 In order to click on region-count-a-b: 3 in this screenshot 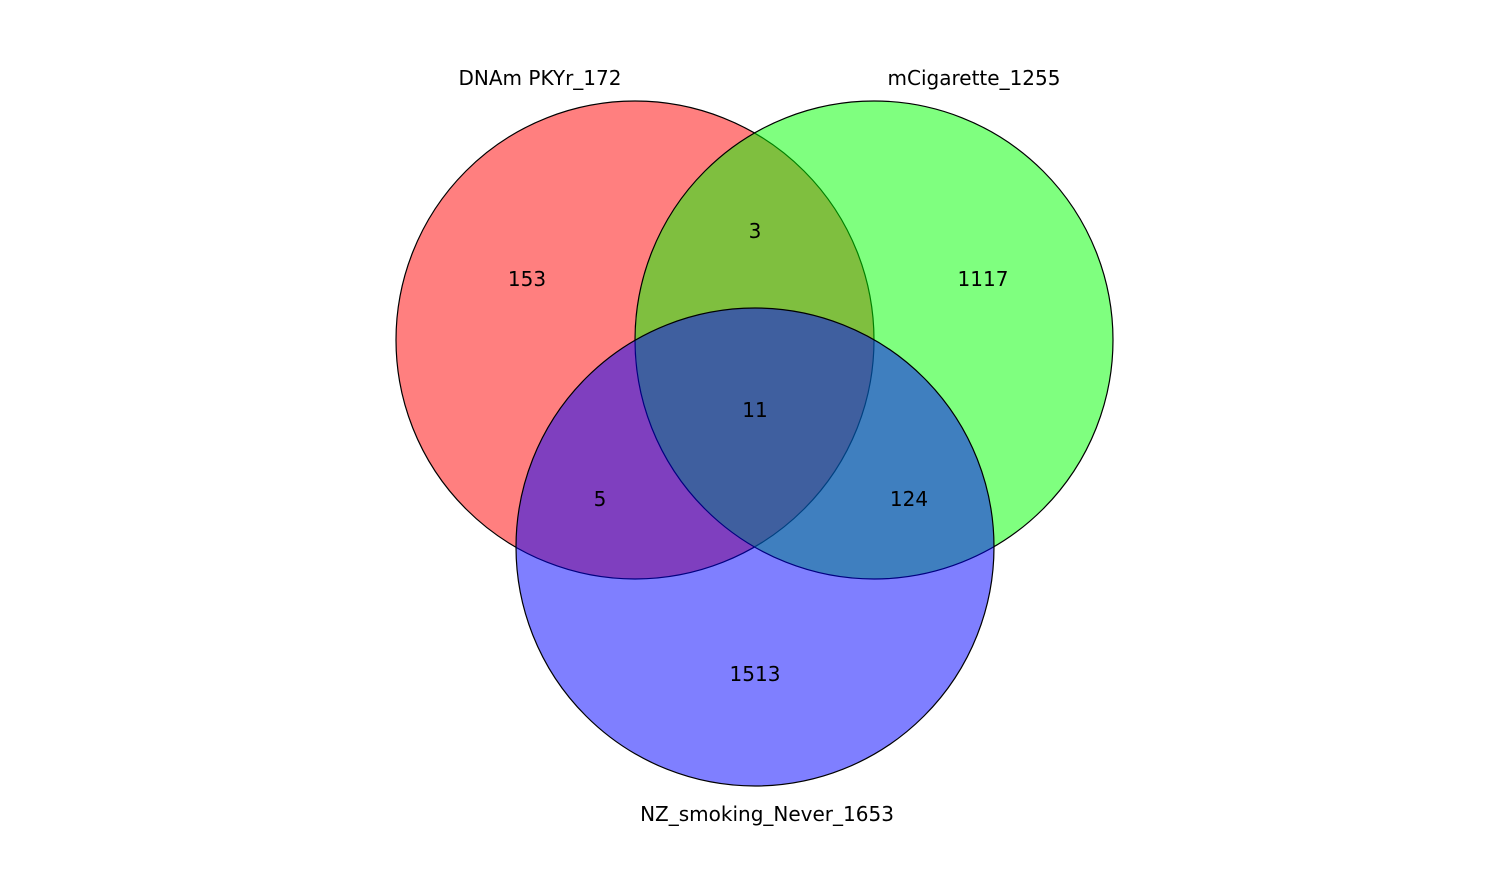, I will do `click(755, 231)`.